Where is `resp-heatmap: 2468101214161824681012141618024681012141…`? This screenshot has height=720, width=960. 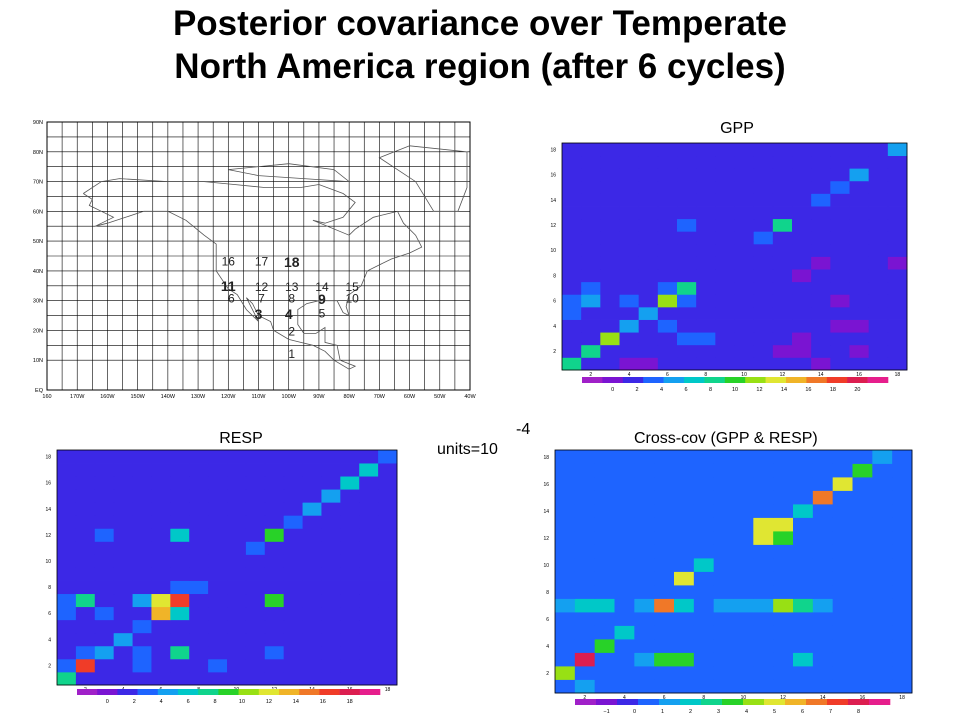
resp-heatmap: 2468101214161824681012141618024681012141… is located at coordinates (221, 577).